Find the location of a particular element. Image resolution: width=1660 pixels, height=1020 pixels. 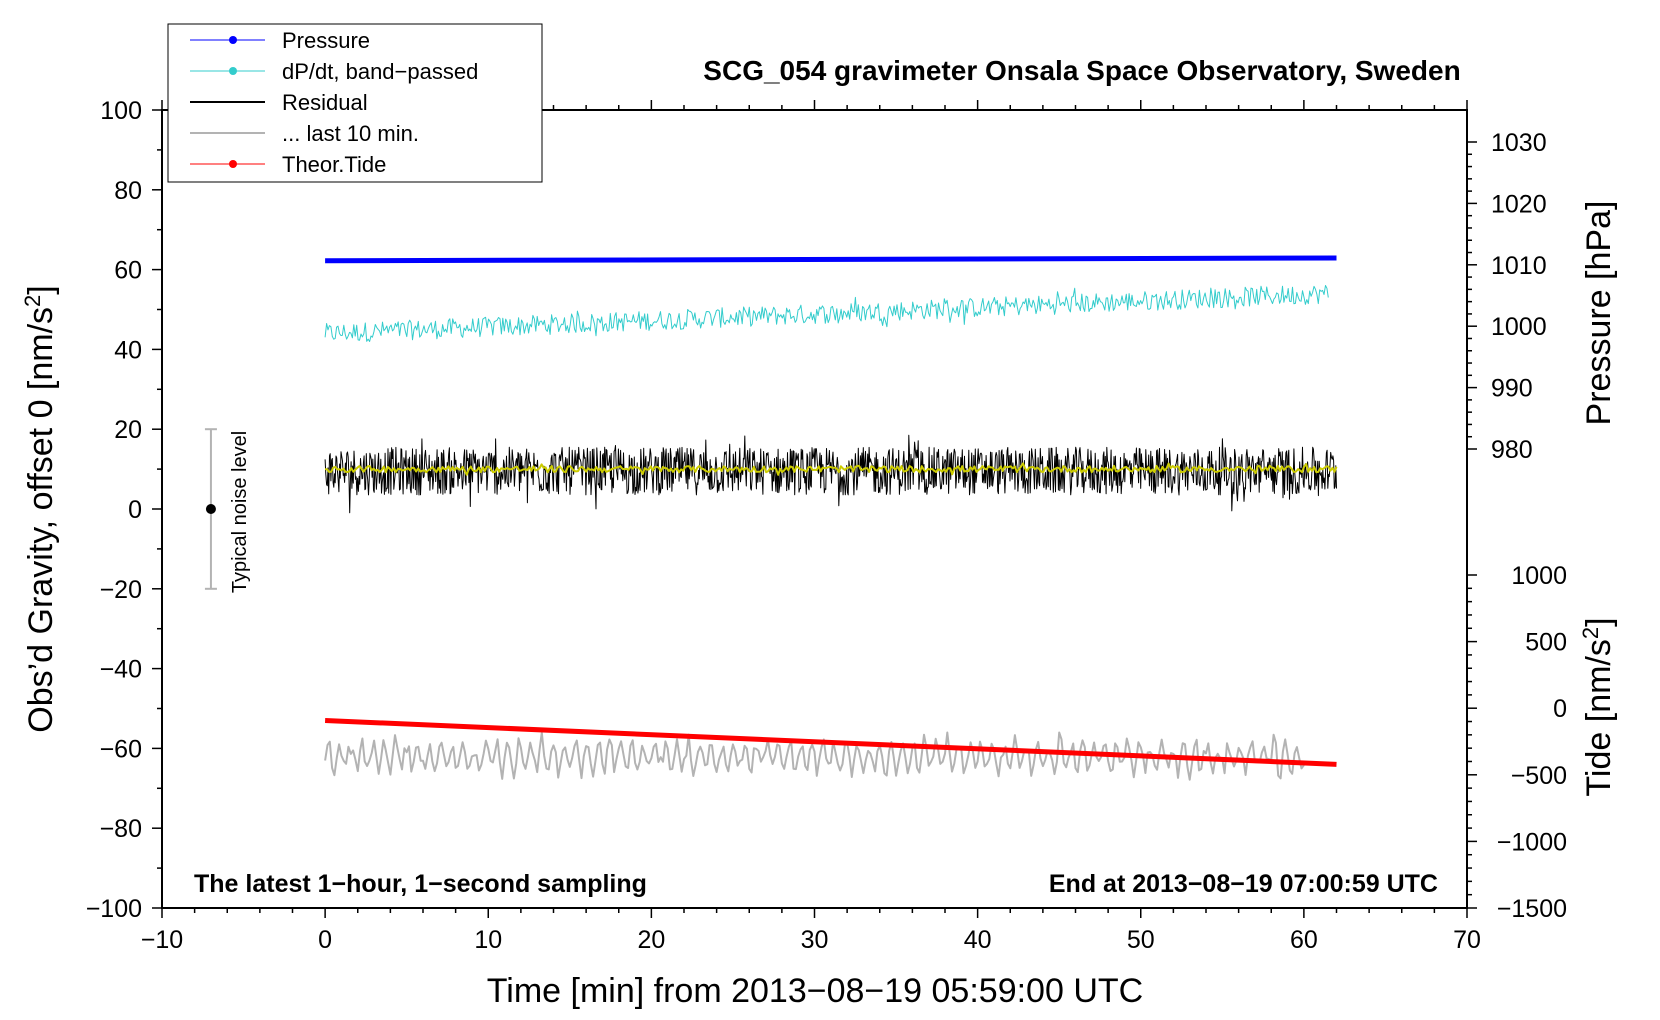

tide-tick-label: 0 is located at coordinates (1560, 709).